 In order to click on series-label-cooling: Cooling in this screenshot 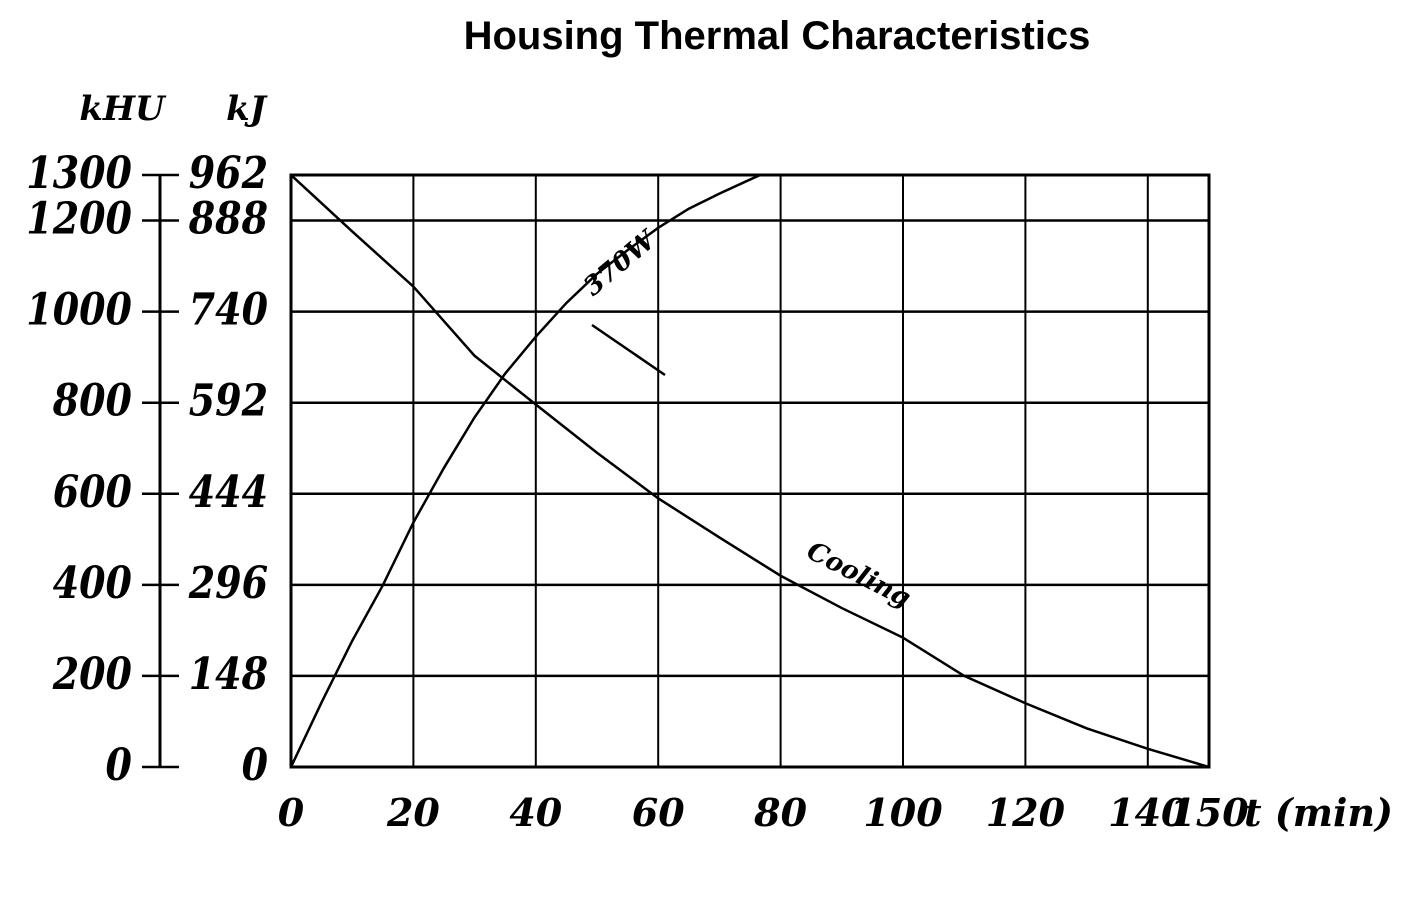, I will do `click(859, 575)`.